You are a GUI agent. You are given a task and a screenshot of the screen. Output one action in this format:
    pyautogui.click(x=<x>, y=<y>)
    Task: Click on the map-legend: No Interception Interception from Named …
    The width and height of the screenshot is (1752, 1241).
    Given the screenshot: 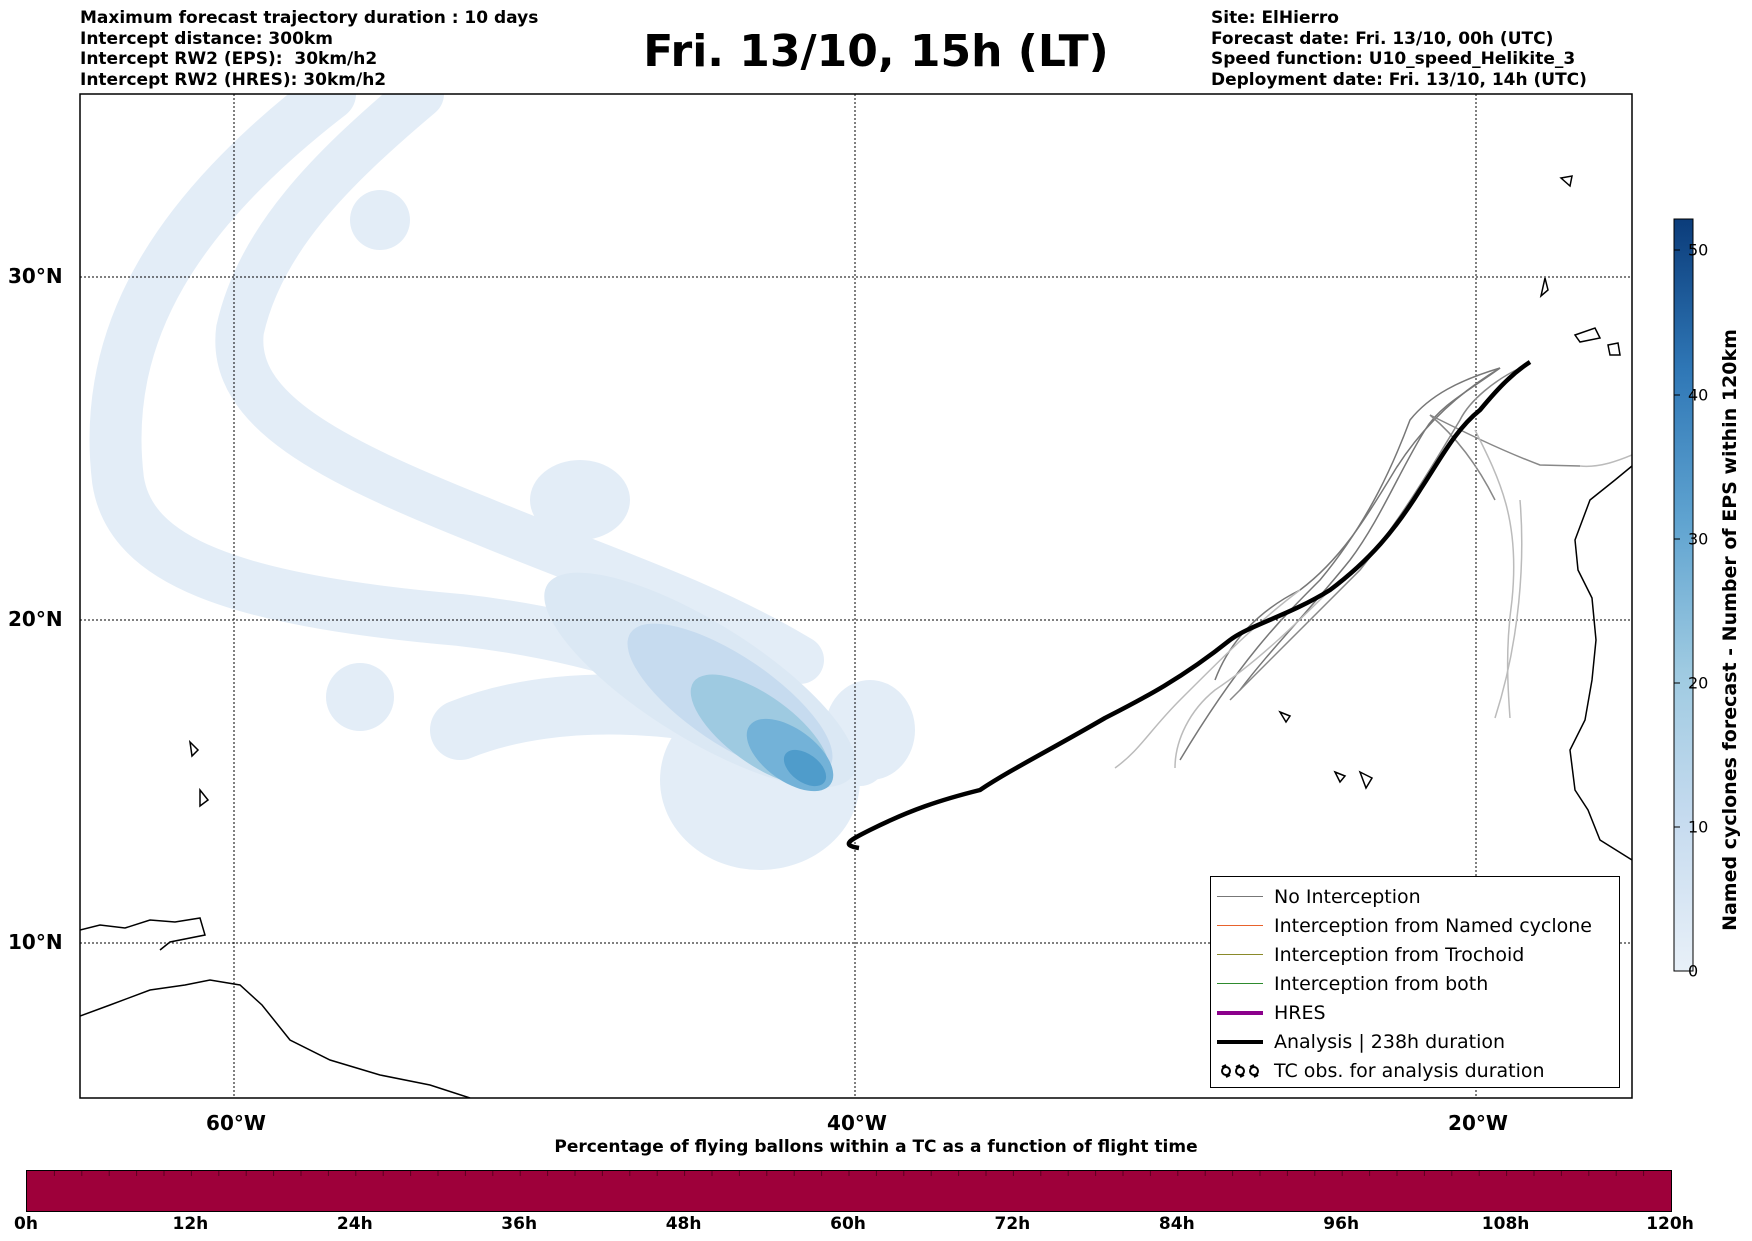 What is the action you would take?
    pyautogui.click(x=1415, y=982)
    